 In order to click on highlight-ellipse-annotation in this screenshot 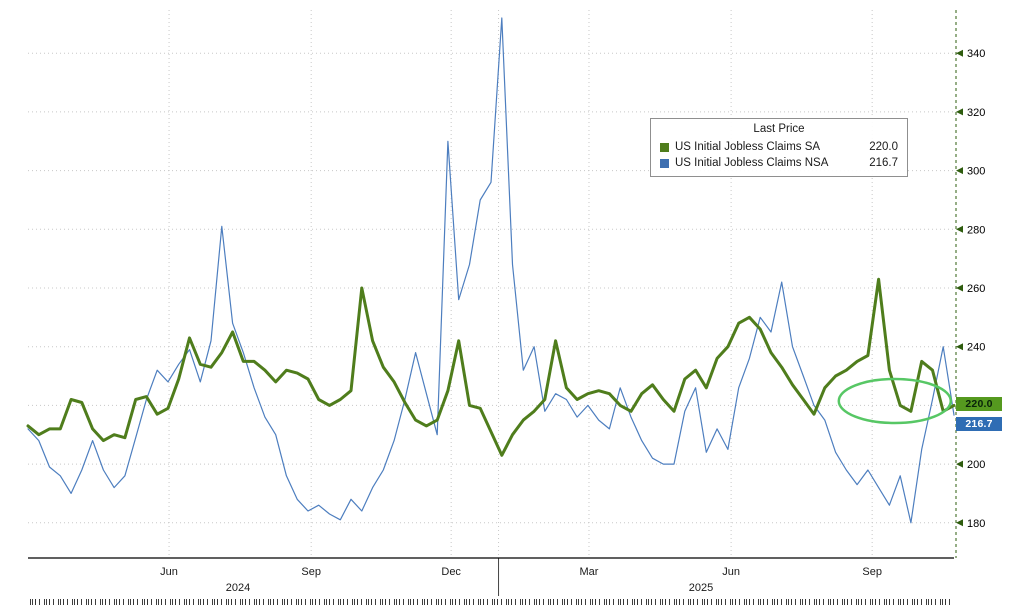, I will do `click(895, 401)`.